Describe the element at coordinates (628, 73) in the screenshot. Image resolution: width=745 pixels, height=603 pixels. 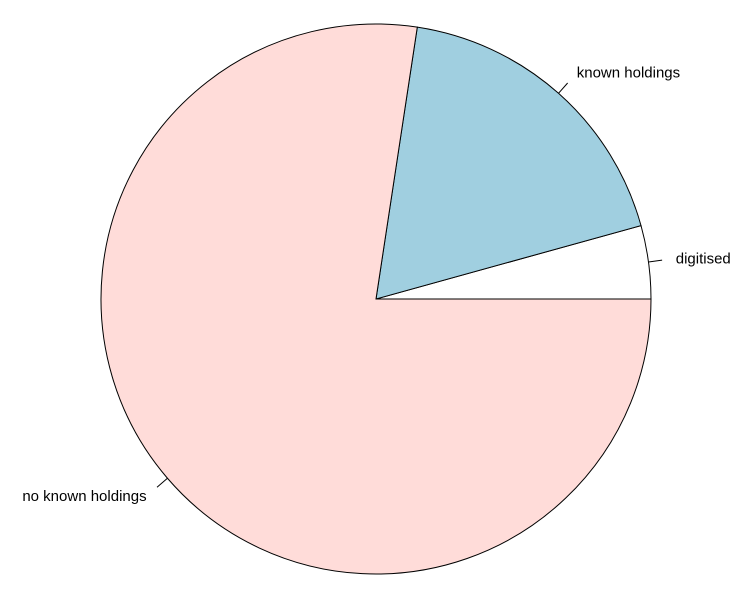
I see `pie-label-known-holdings: known holdings` at that location.